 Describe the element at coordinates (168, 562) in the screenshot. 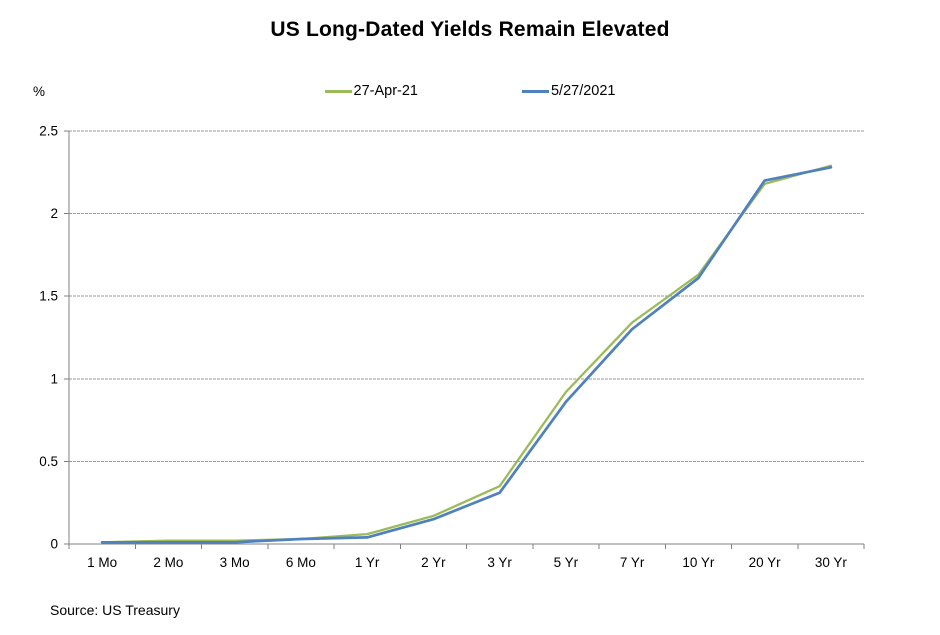

I see `x-tick-label: 2 Mo` at that location.